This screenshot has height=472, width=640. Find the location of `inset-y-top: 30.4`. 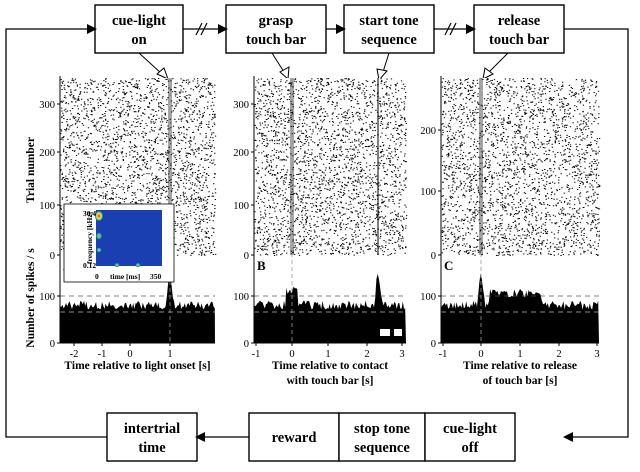

inset-y-top: 30.4 is located at coordinates (89, 213).